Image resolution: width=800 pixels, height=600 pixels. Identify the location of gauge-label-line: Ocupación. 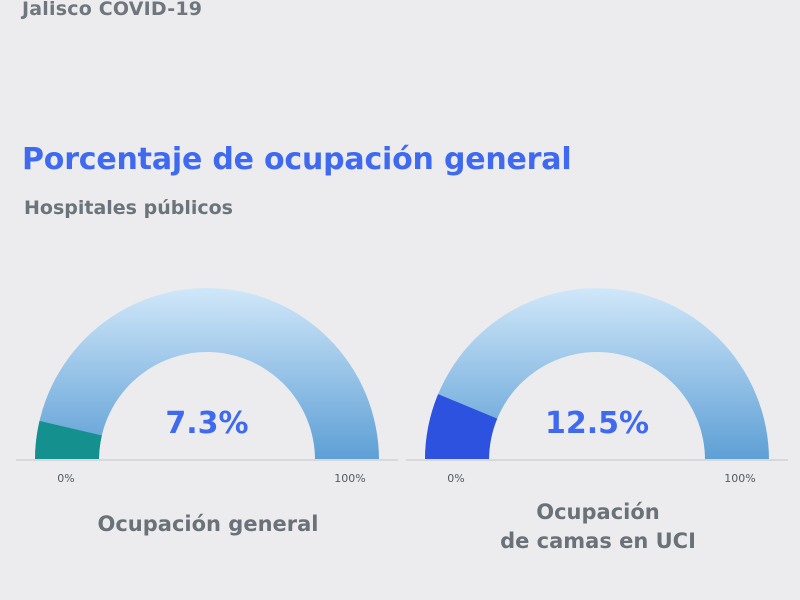
(598, 512).